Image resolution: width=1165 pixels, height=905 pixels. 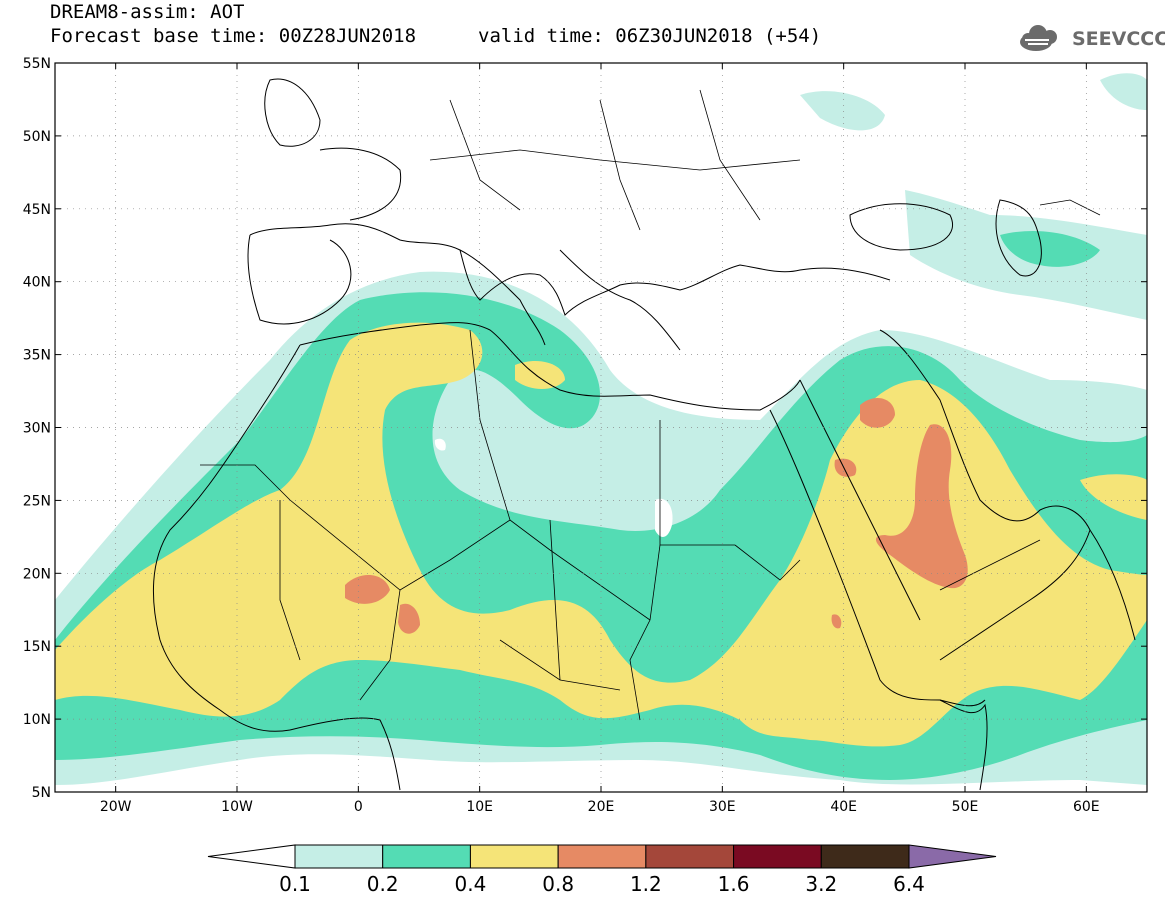 What do you see at coordinates (37, 574) in the screenshot?
I see `lat-tick-label: 20N` at bounding box center [37, 574].